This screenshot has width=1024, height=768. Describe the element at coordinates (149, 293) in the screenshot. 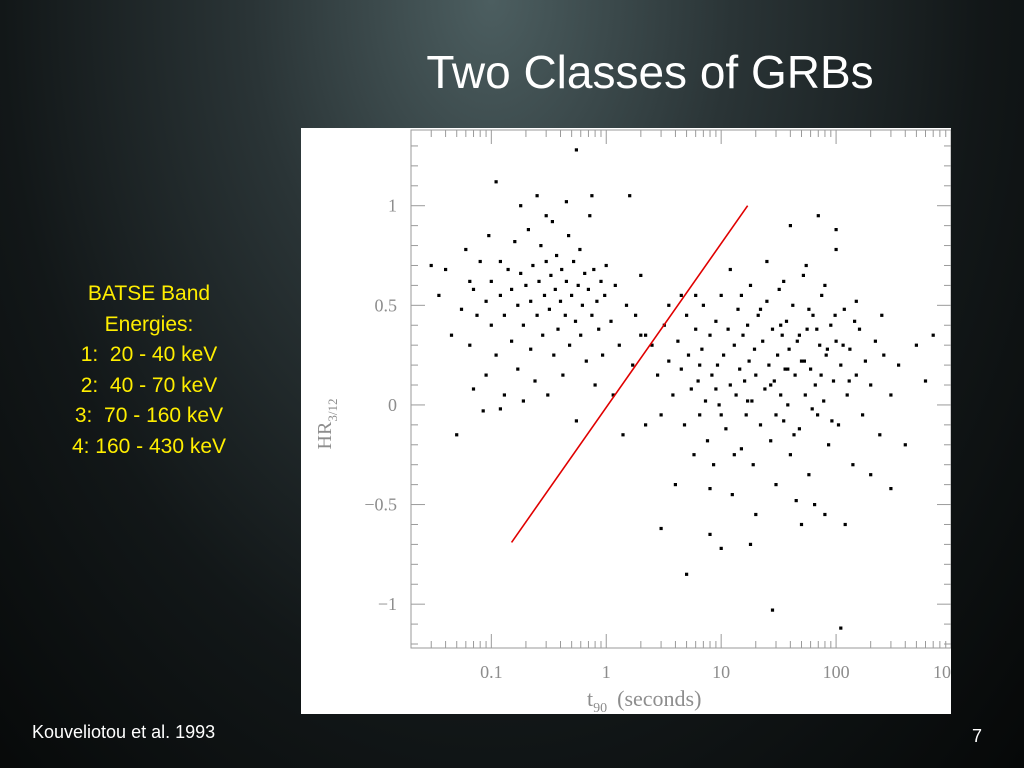

I see `info-line: BATSE Band` at that location.